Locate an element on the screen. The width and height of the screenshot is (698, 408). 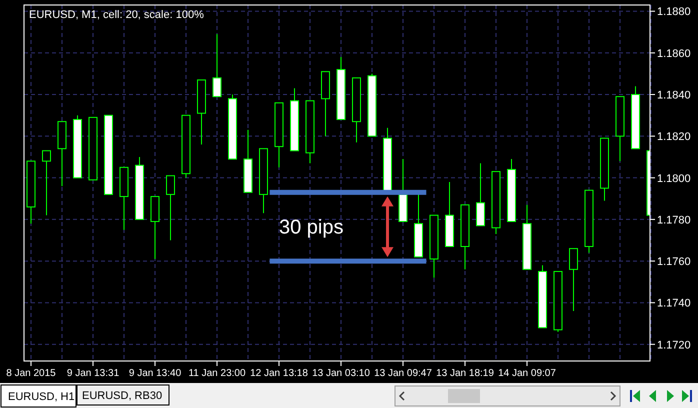
x-tick-label: 13 Jan 18:19 is located at coordinates (465, 373).